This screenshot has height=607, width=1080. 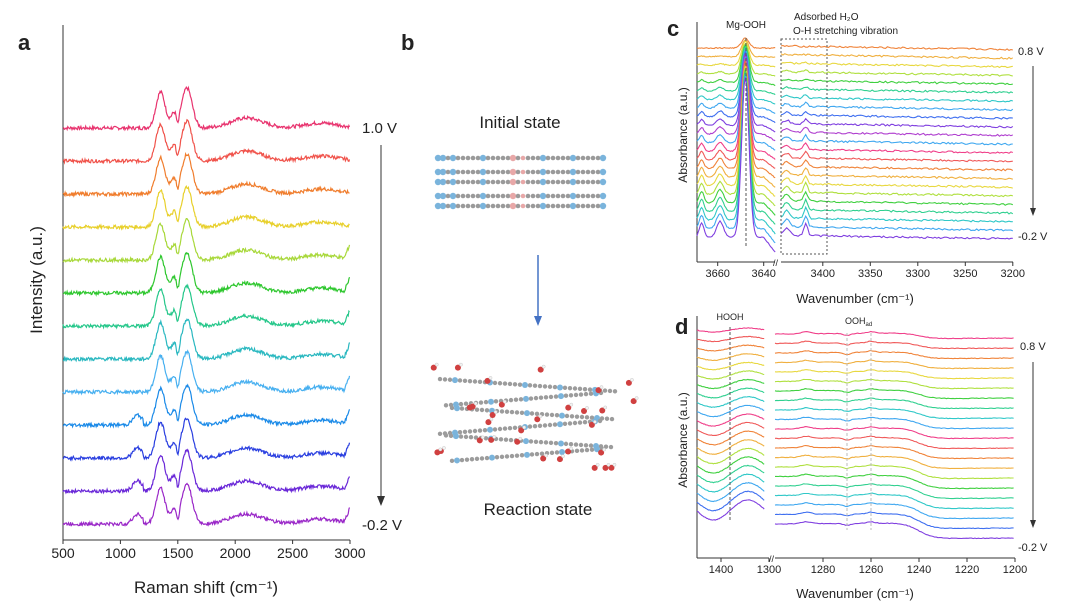 What do you see at coordinates (235, 553) in the screenshot?
I see `a-tick-label: 2000` at bounding box center [235, 553].